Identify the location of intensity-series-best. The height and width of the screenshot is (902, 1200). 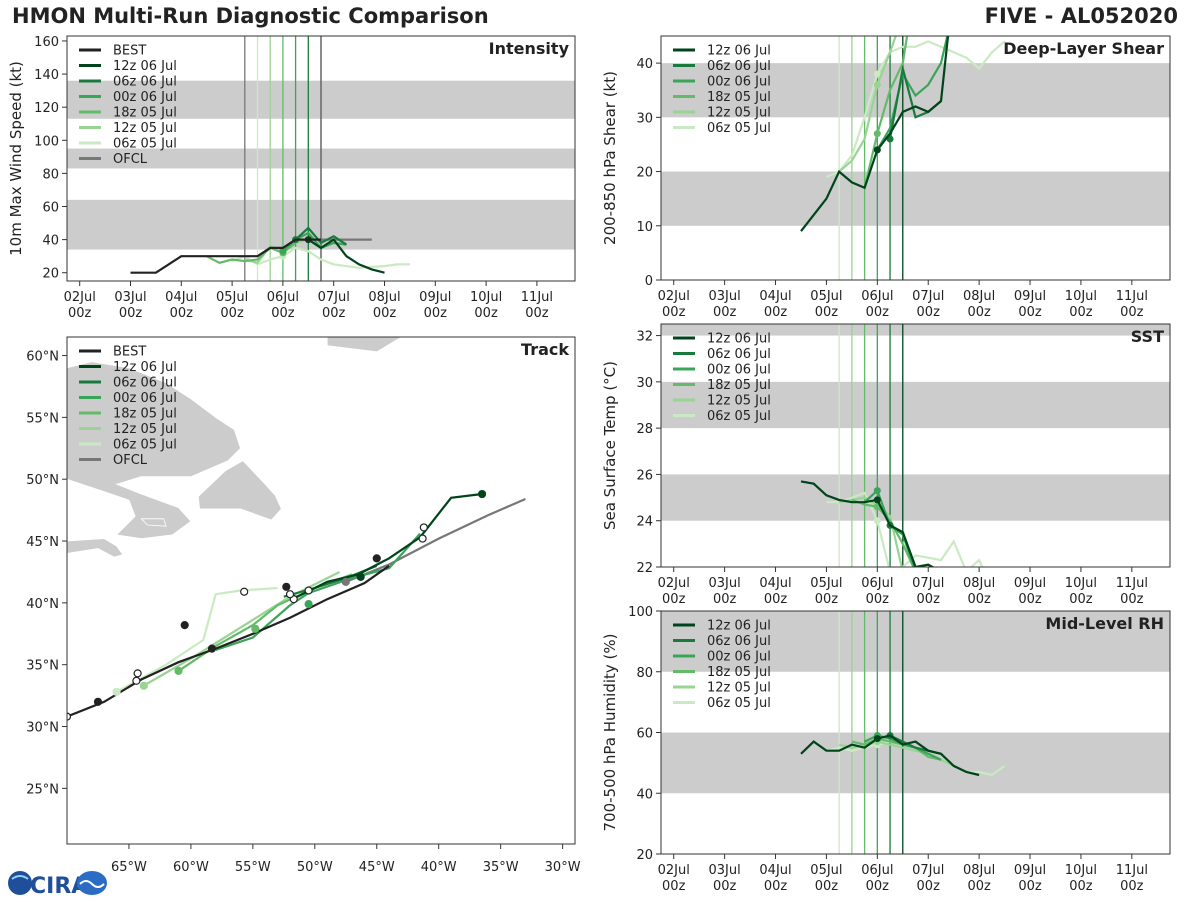
(225, 256).